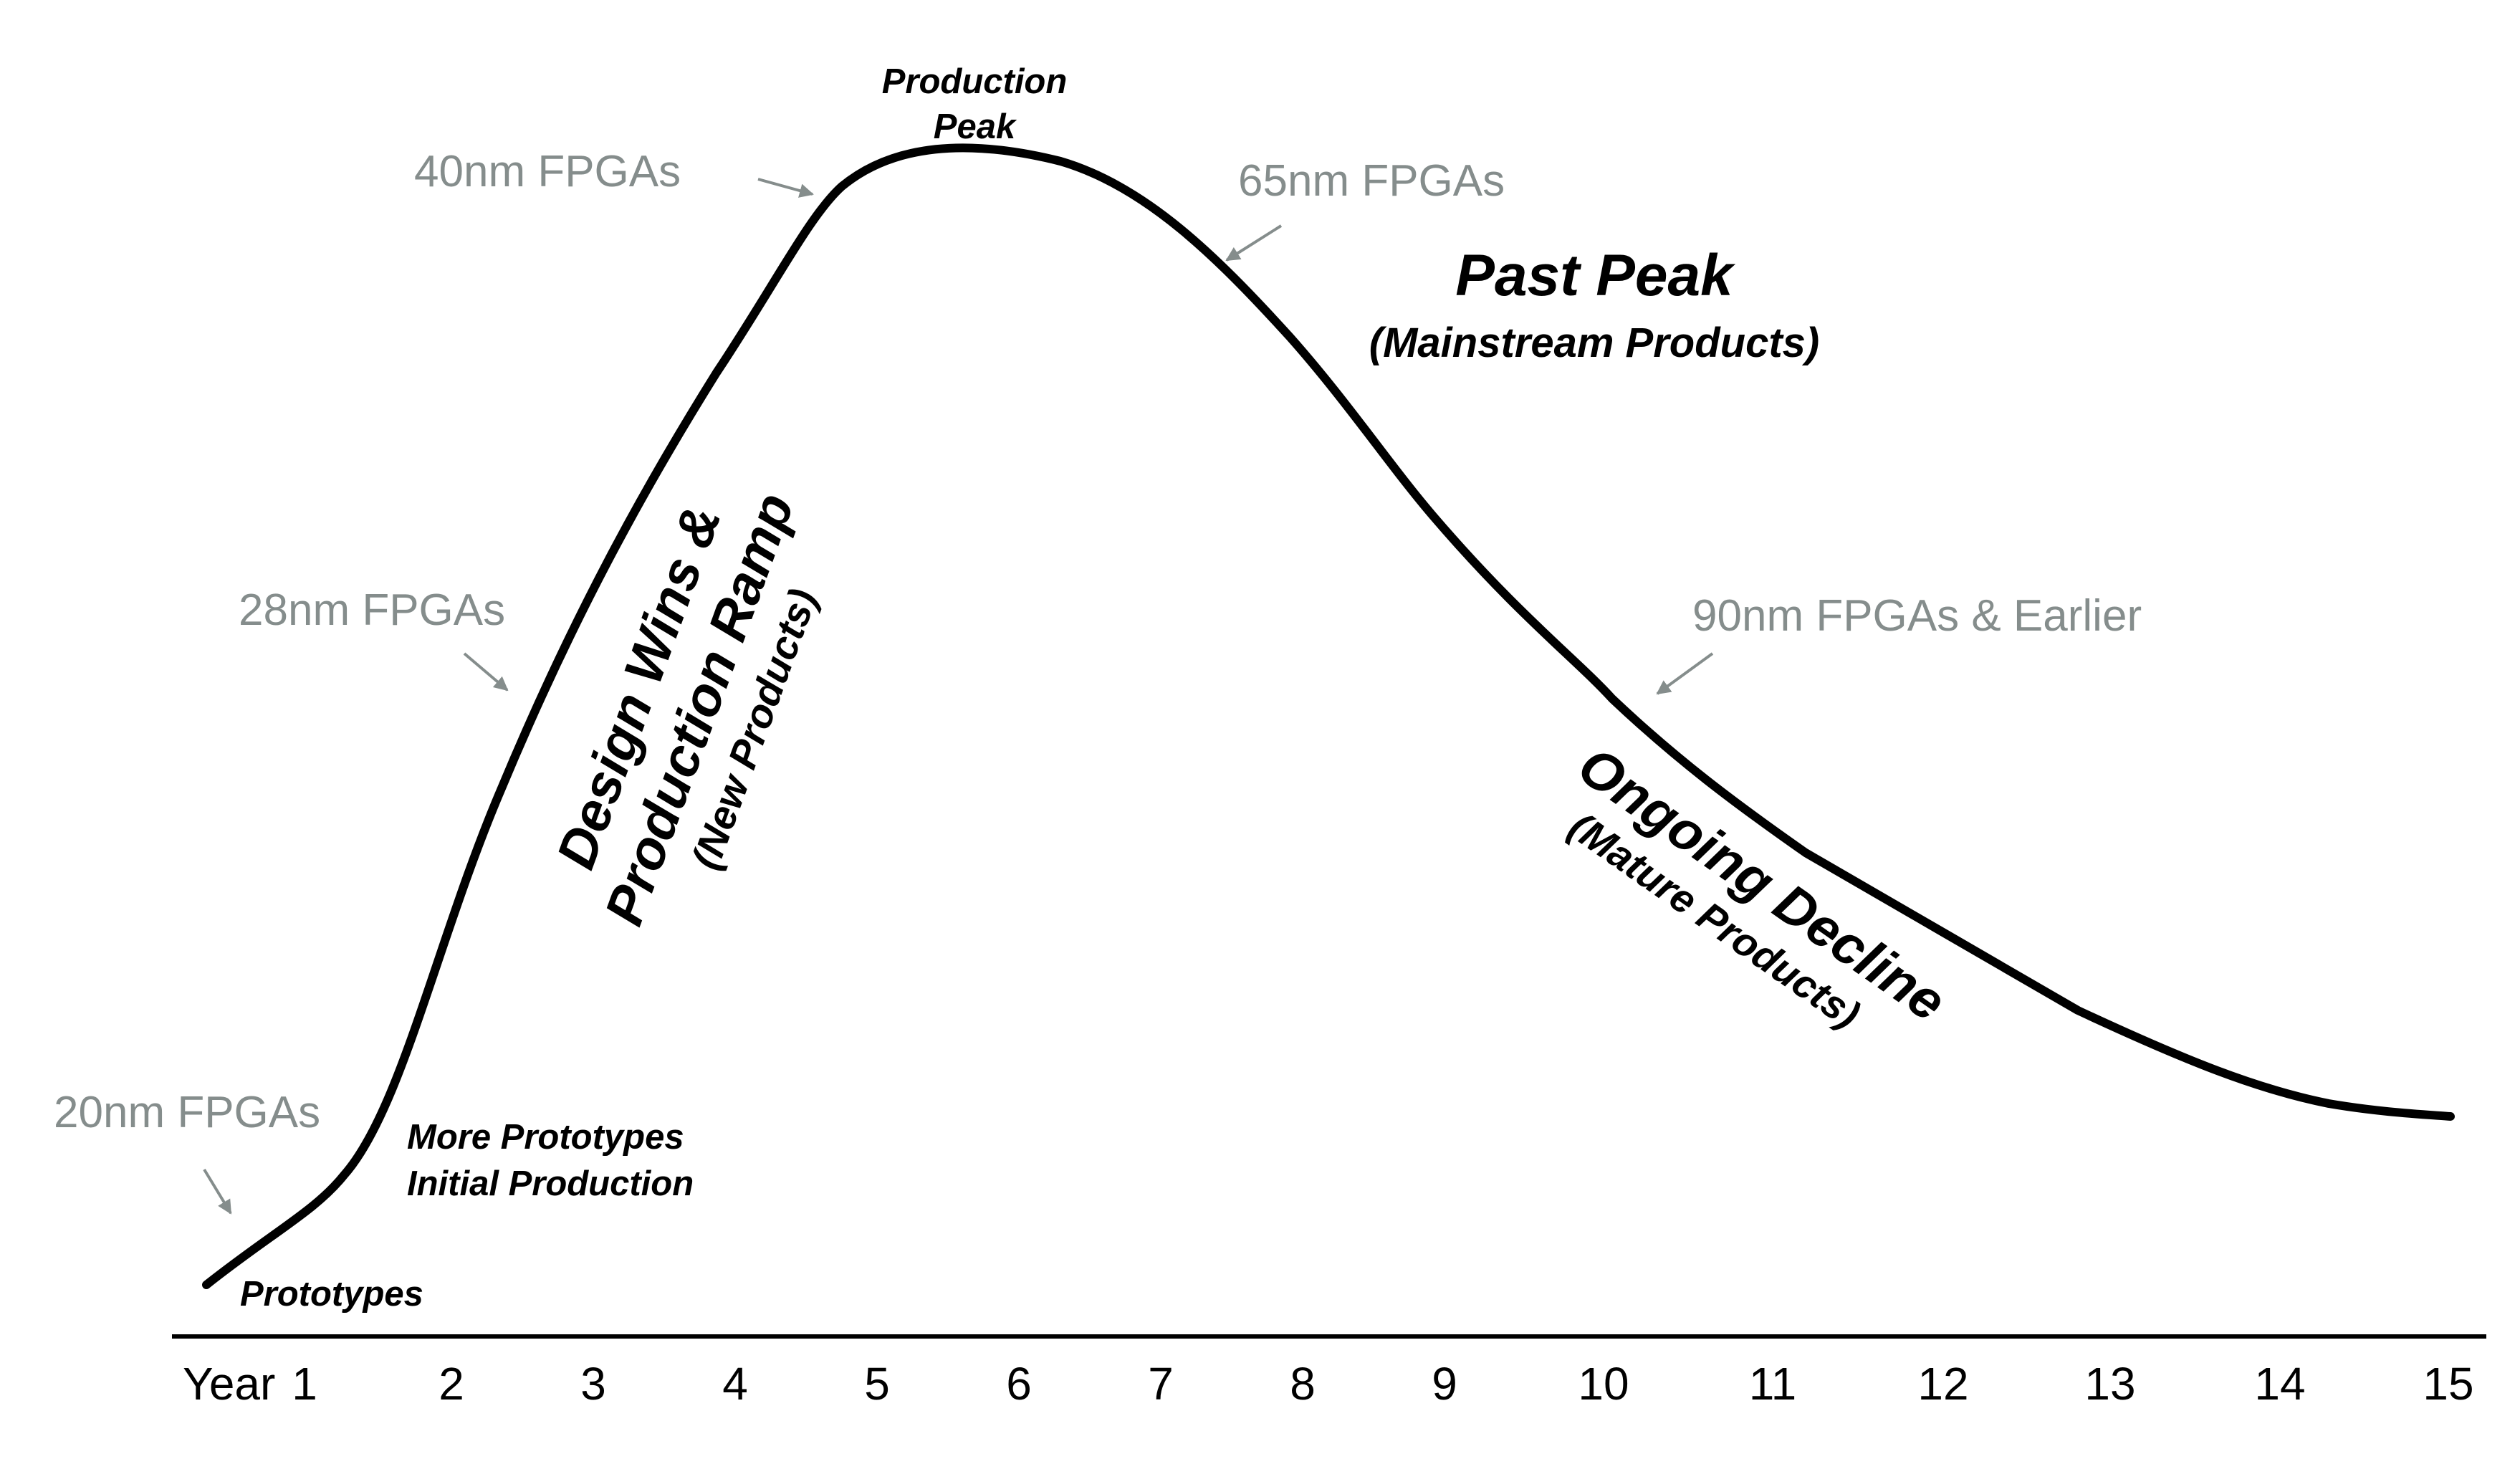 The height and width of the screenshot is (1464, 2520). I want to click on arrow-28nm, so click(486, 672).